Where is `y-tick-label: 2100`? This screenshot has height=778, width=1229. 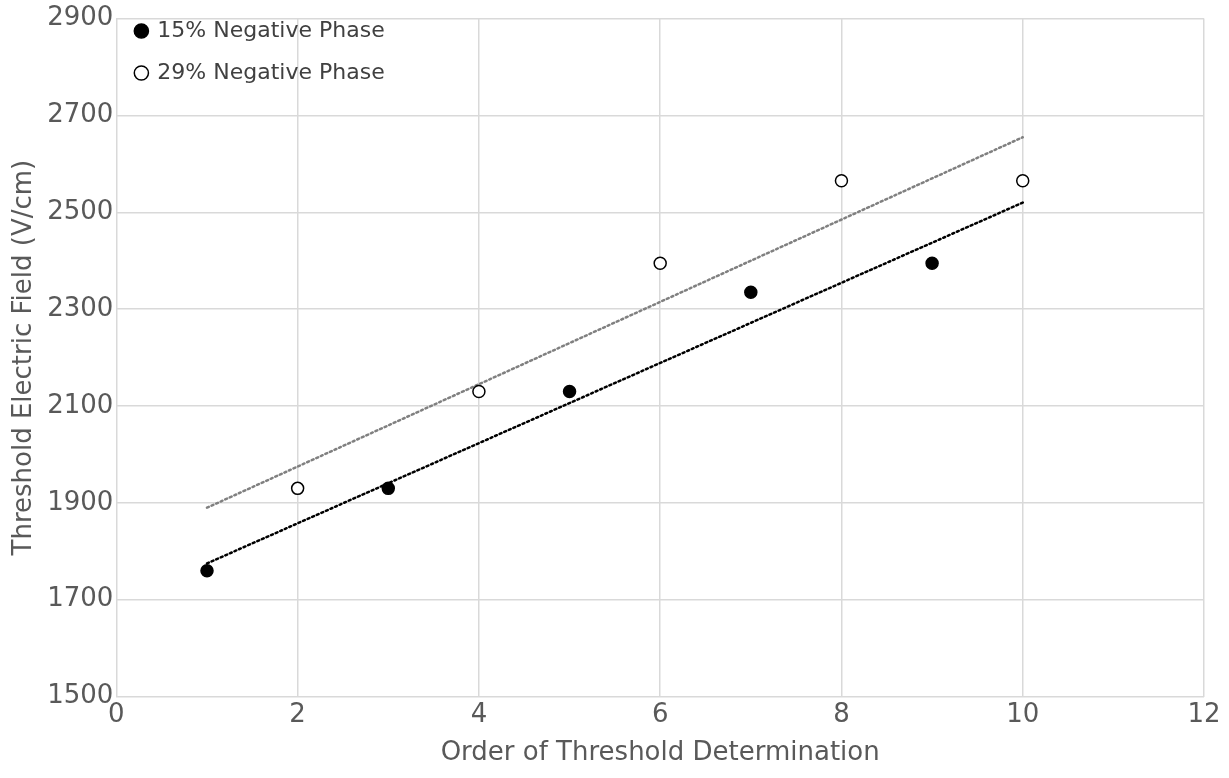 y-tick-label: 2100 is located at coordinates (80, 403).